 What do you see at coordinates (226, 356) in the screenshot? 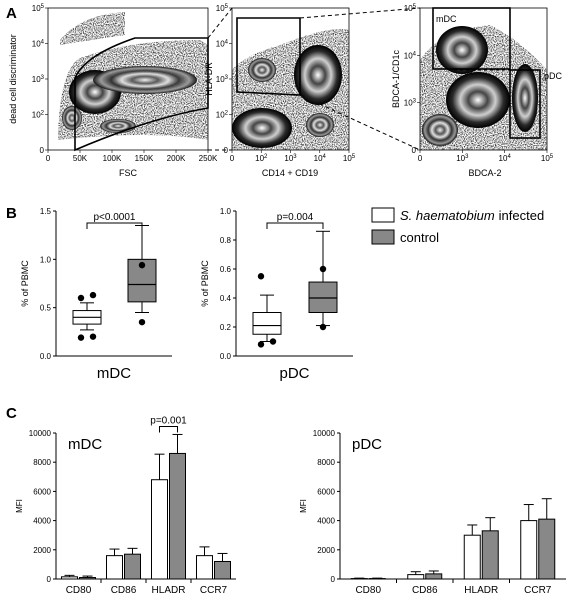
I see `y-tick-label: 0.0` at bounding box center [226, 356].